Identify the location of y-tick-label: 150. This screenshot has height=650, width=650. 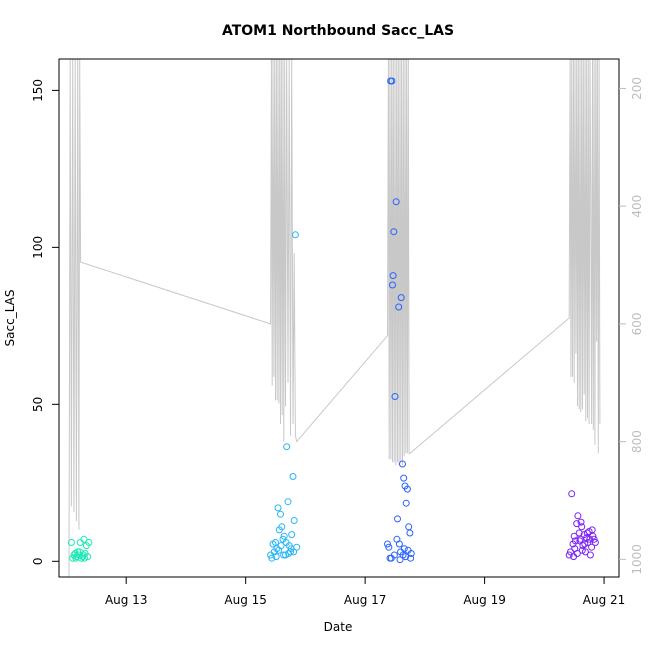
(38, 90).